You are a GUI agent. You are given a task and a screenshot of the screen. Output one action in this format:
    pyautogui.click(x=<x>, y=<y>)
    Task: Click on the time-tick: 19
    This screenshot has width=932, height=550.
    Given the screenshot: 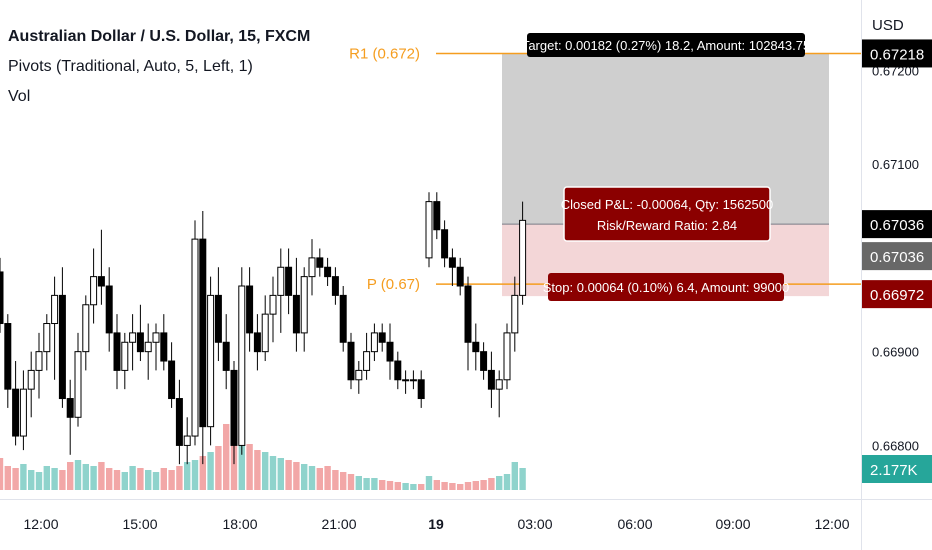 What is the action you would take?
    pyautogui.click(x=436, y=524)
    